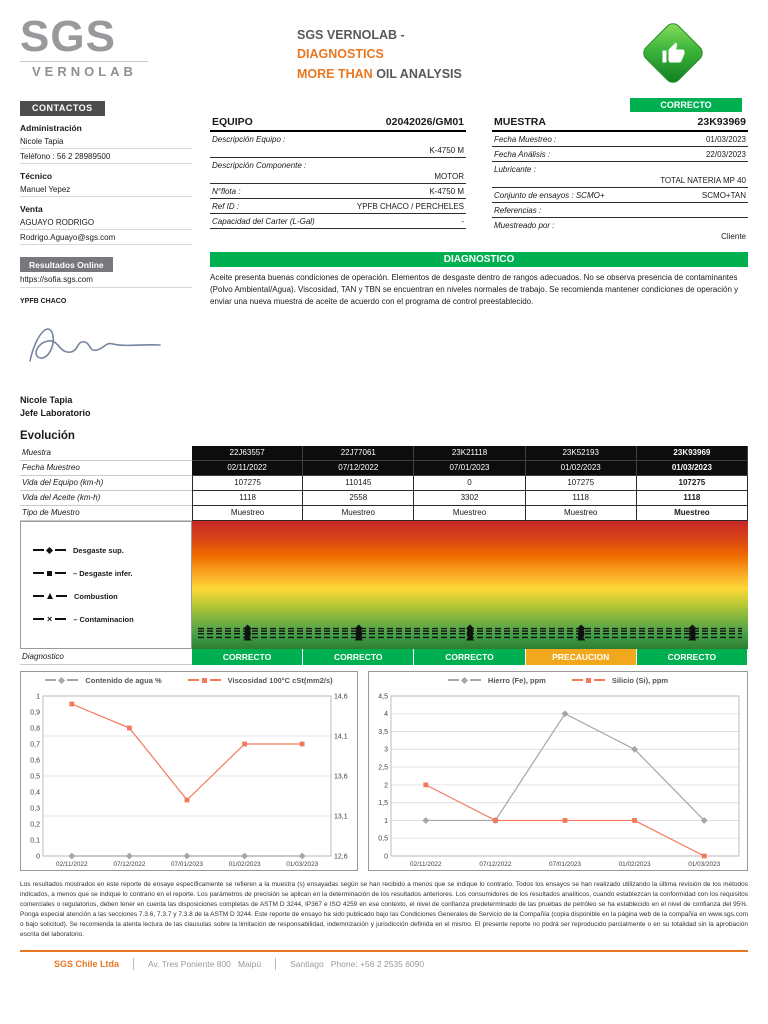  What do you see at coordinates (620, 210) in the screenshot?
I see `muestra-row: Referencias :` at bounding box center [620, 210].